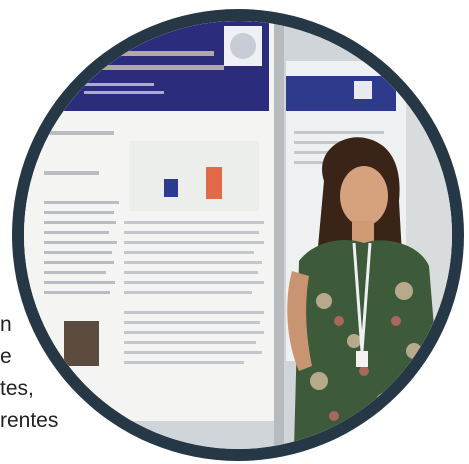 The height and width of the screenshot is (464, 469). What do you see at coordinates (29, 420) in the screenshot?
I see `text-fragment-4: rentes` at bounding box center [29, 420].